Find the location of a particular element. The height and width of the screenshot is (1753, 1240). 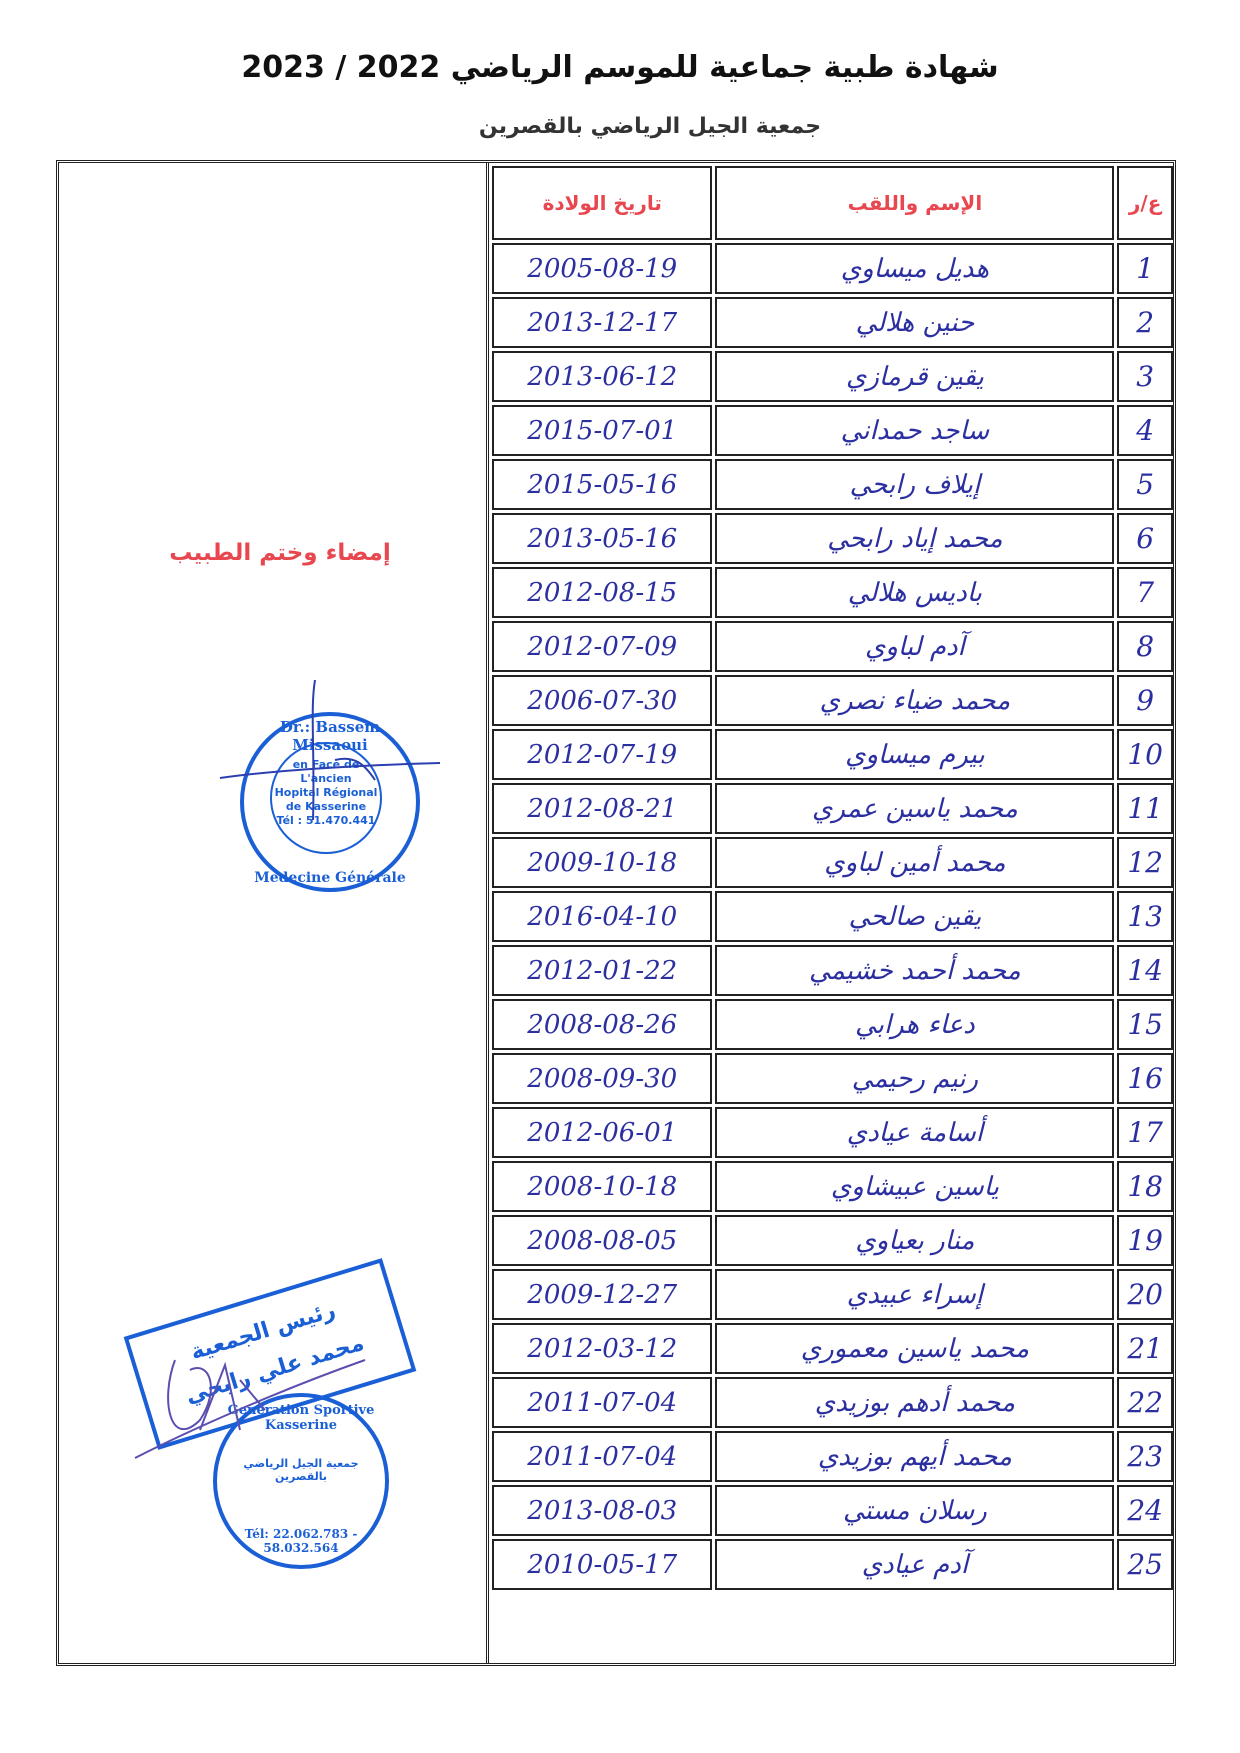

player-name: آدم عيادي is located at coordinates (915, 1564).